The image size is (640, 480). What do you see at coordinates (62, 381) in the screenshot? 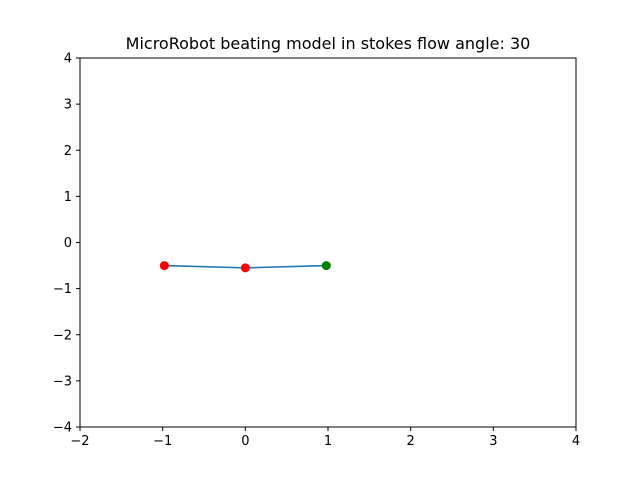
I see `y-tick-label: −3` at bounding box center [62, 381].